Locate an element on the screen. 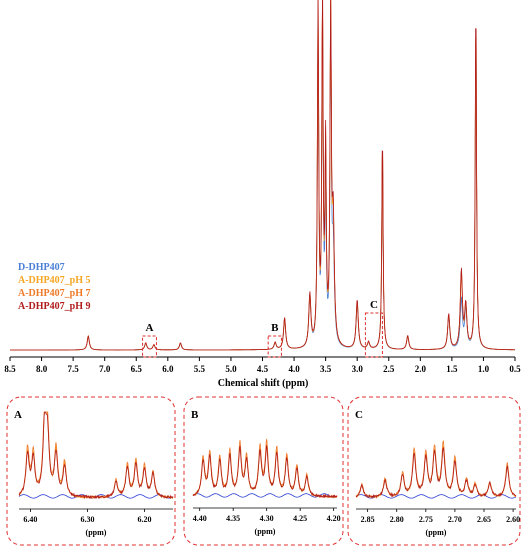 The width and height of the screenshot is (528, 550). inset-label: A is located at coordinates (18, 415).